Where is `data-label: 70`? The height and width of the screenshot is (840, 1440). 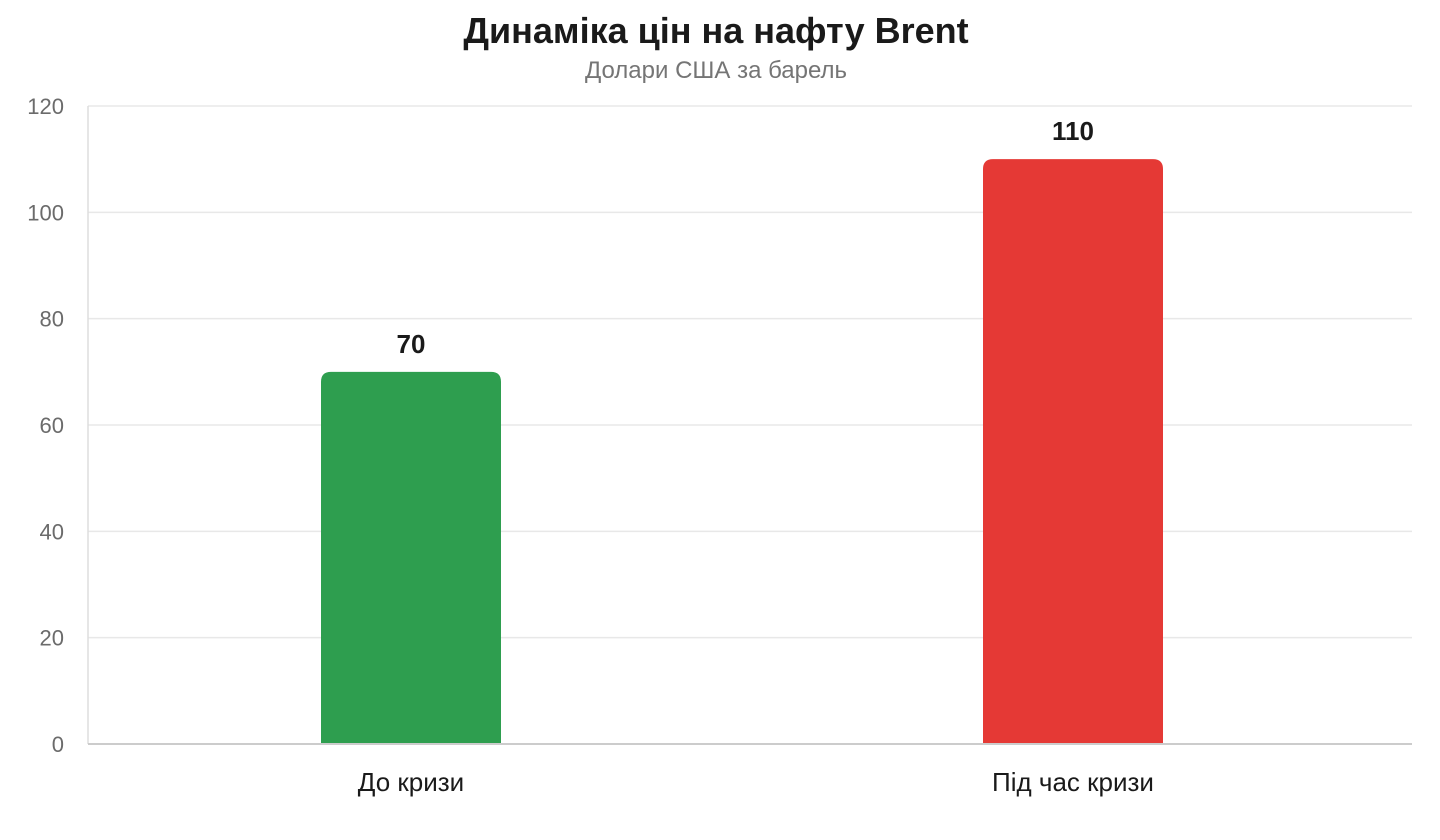
data-label: 70 is located at coordinates (411, 344).